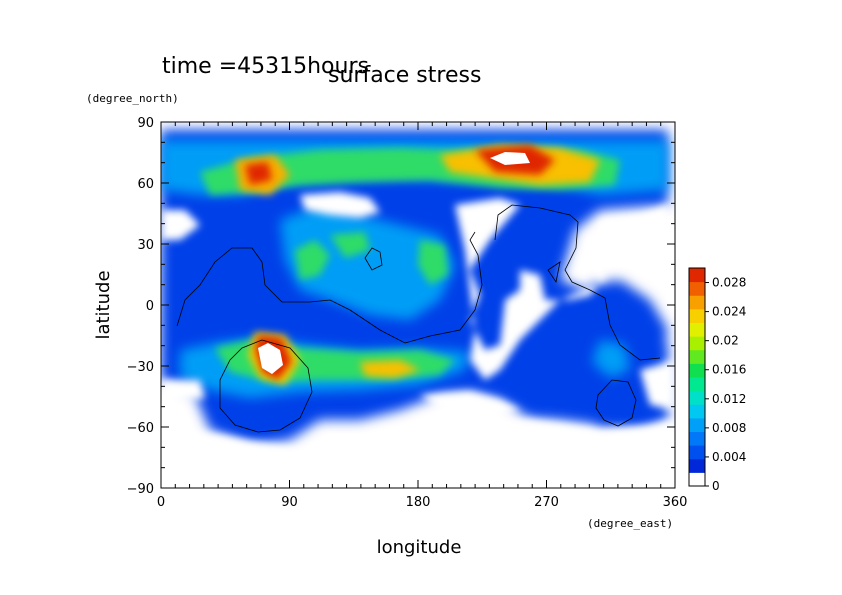 Image resolution: width=842 pixels, height=595 pixels. I want to click on colorbar-tick-label: 0.028, so click(729, 283).